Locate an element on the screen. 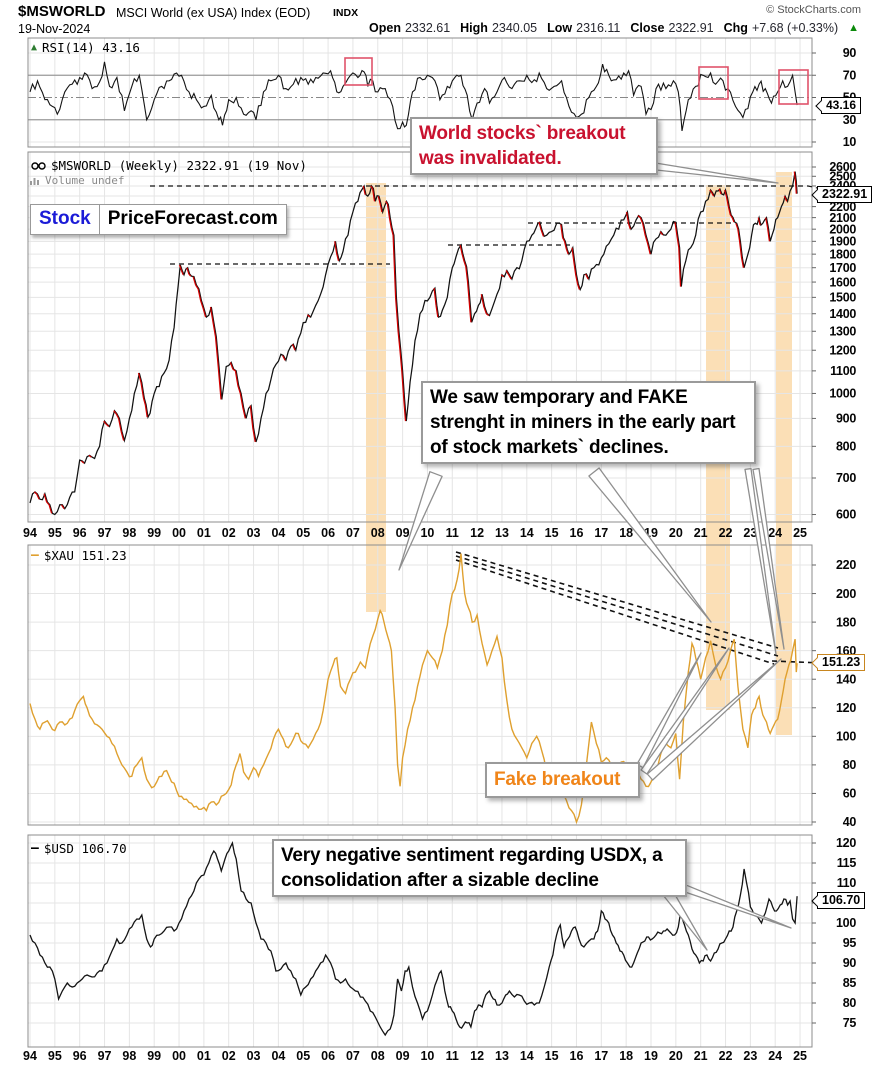 Image resolution: width=875 pixels, height=1073 pixels. breakout-invalidated-note: World stocks` breakout was invalidated. is located at coordinates (534, 146).